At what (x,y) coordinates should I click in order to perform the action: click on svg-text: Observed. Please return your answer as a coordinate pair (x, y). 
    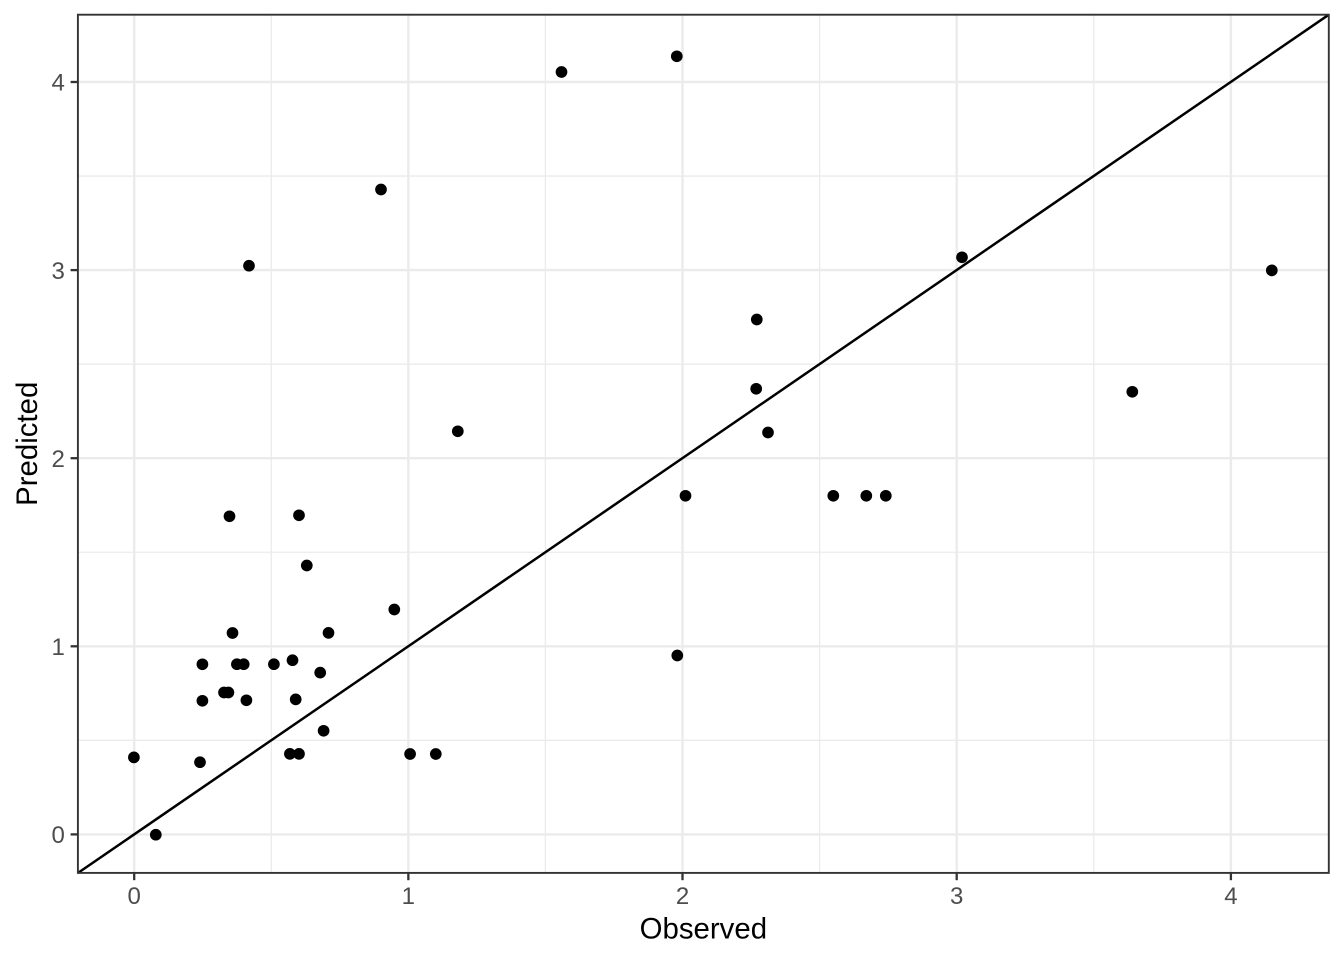
    Looking at the image, I should click on (703, 929).